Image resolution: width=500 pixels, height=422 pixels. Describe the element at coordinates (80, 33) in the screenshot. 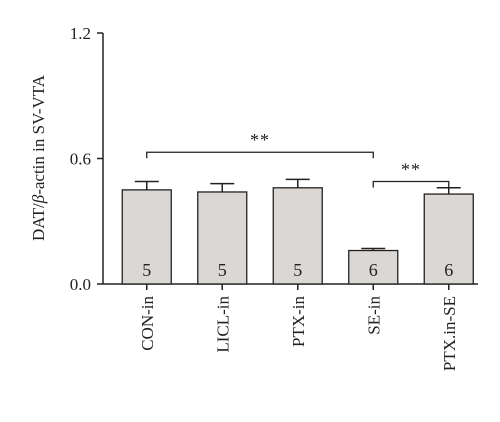

I see `y-tick-label: 1.2` at that location.